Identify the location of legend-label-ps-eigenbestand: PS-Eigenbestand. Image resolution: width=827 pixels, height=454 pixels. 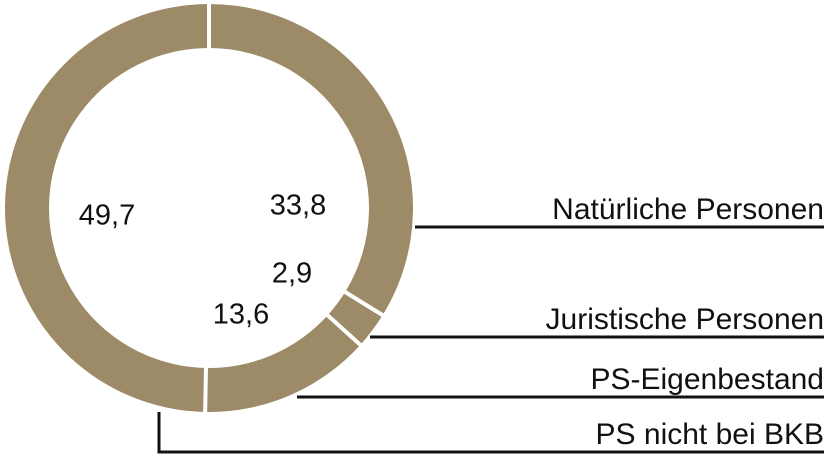
(708, 379).